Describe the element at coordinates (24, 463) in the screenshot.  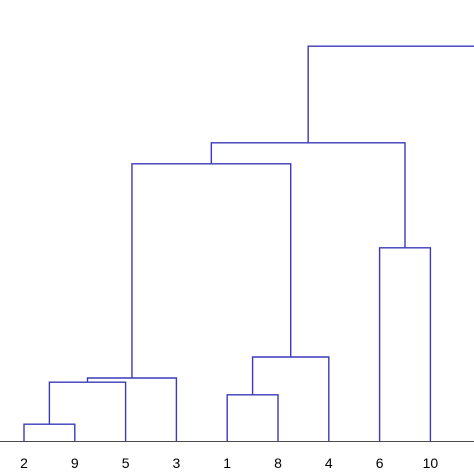
I see `leaf-label: 2` at that location.